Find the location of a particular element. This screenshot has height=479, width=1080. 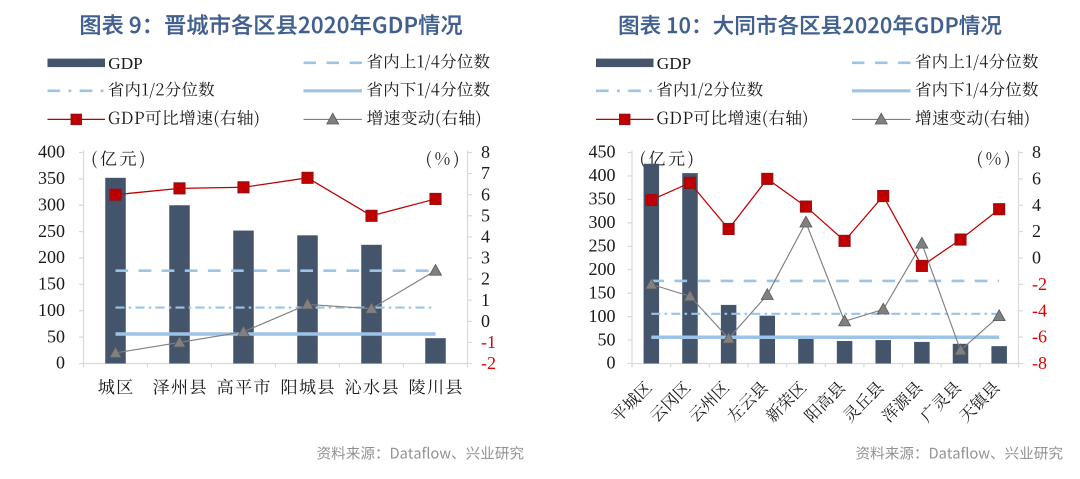

svg-text: -6 is located at coordinates (1039, 337).